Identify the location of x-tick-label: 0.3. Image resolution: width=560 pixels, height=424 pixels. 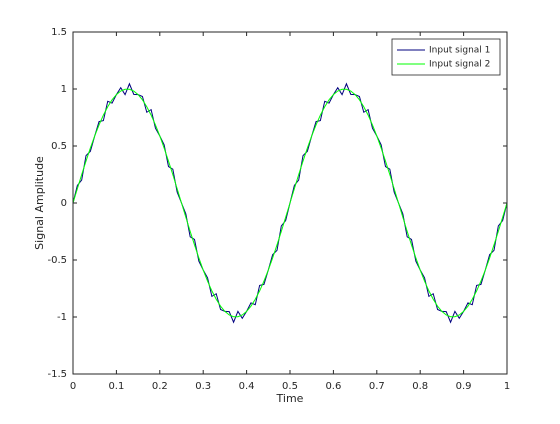
(203, 386).